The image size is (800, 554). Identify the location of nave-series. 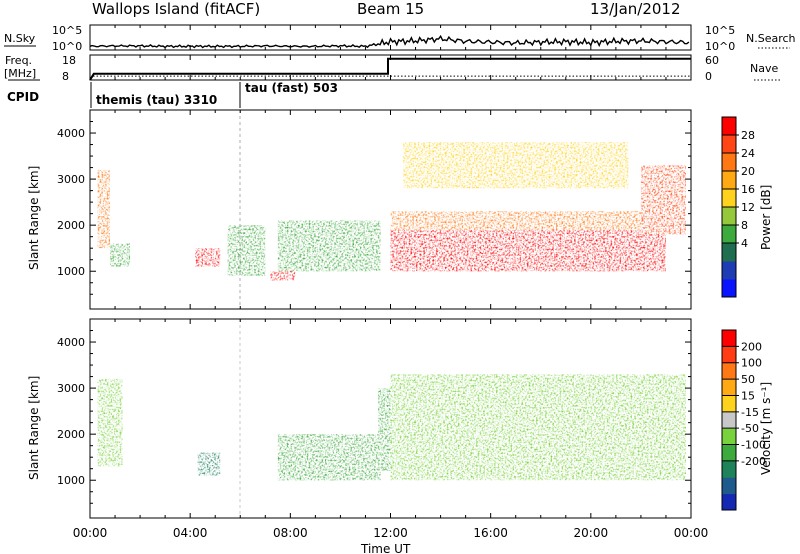
(390, 77).